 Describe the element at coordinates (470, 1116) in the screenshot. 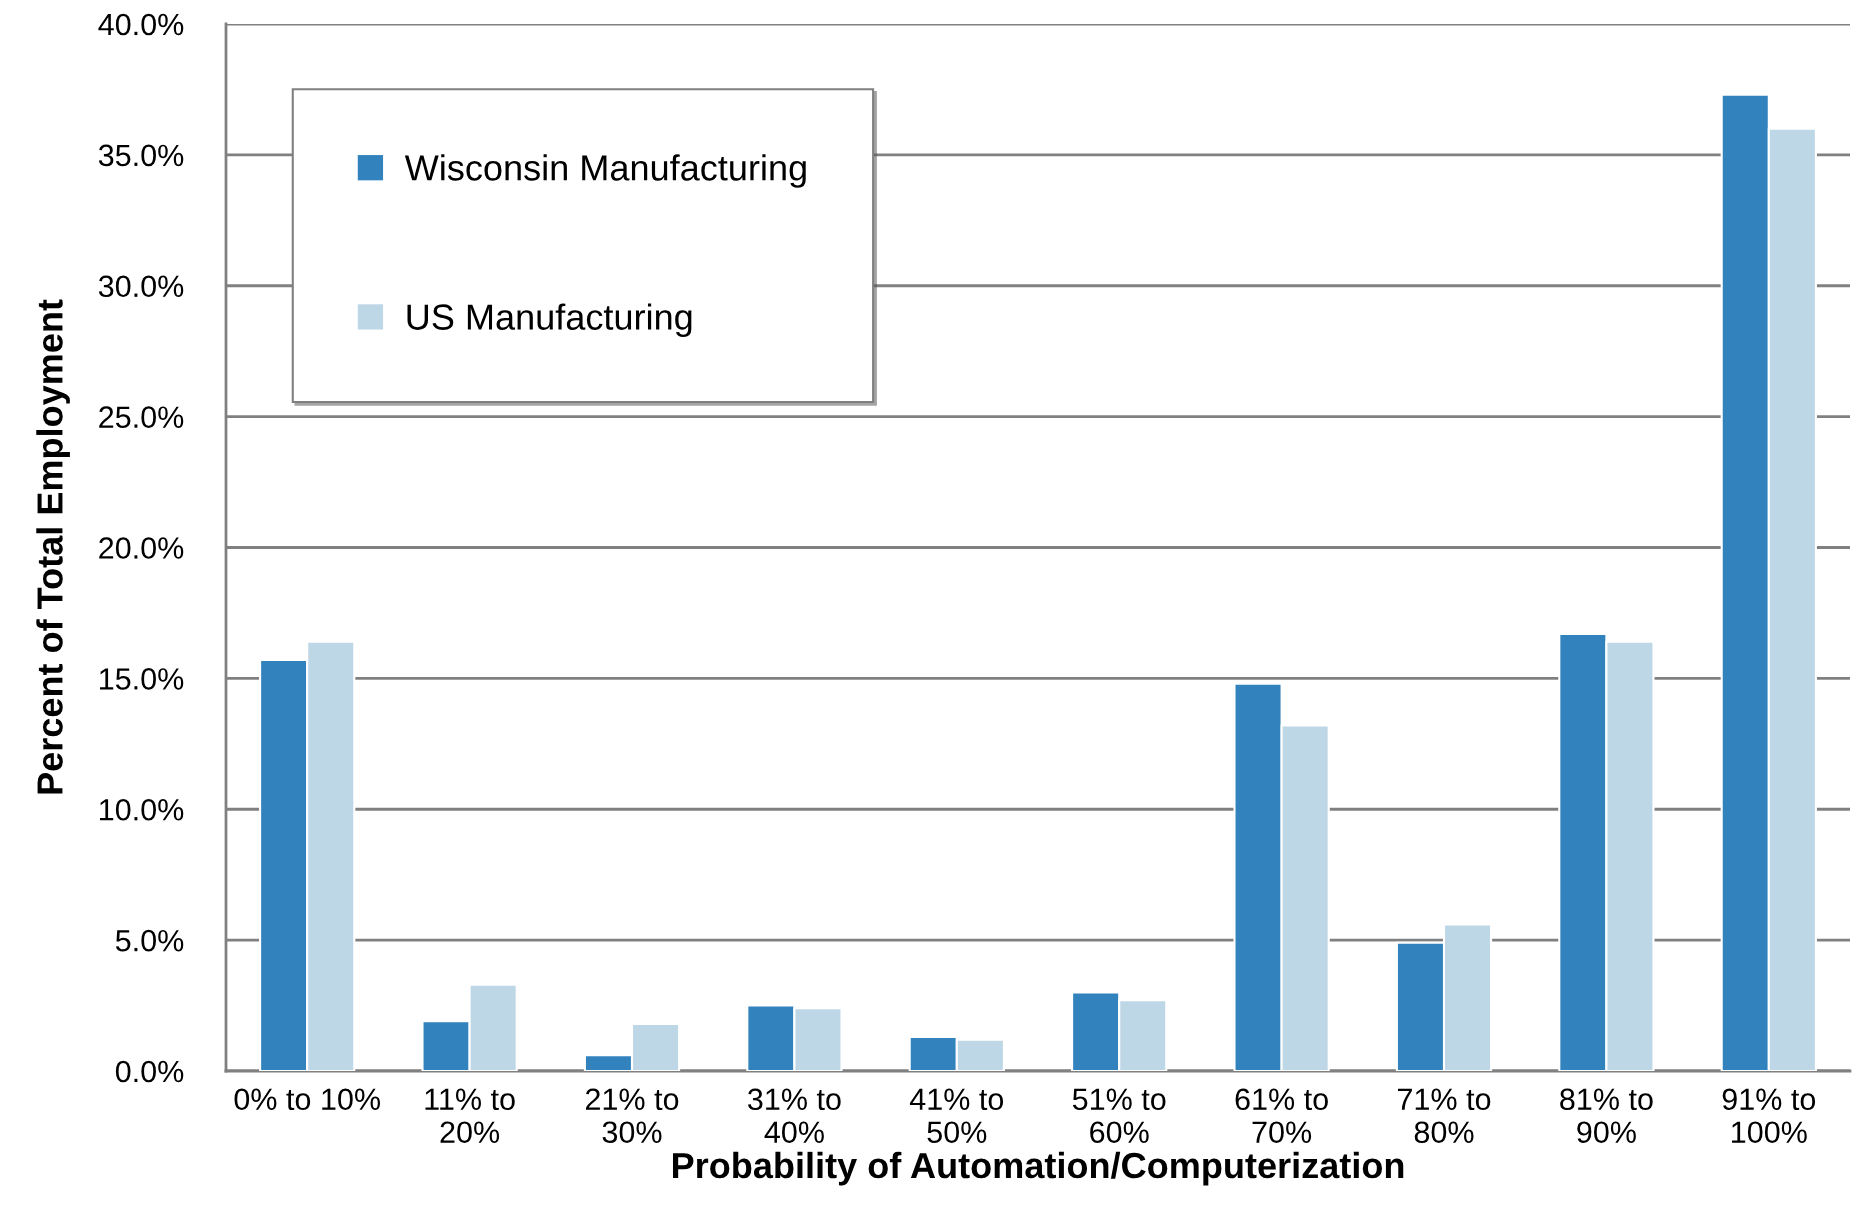

I see `x-tick-label: 11% to 20%` at that location.